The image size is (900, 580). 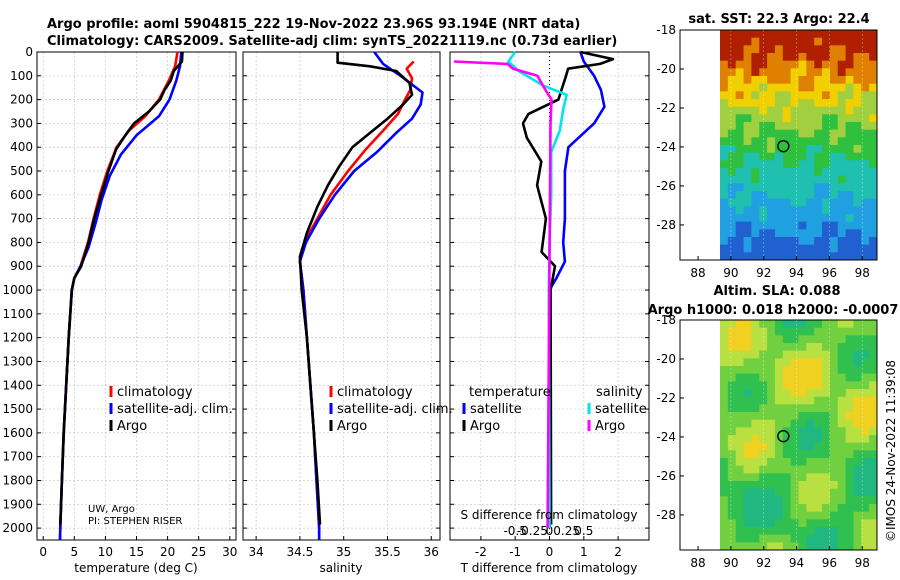 I want to click on sla-map: -18 -20 -22 -24 -26 -28 88 90 92 94 96 98, so click(x=767, y=441).